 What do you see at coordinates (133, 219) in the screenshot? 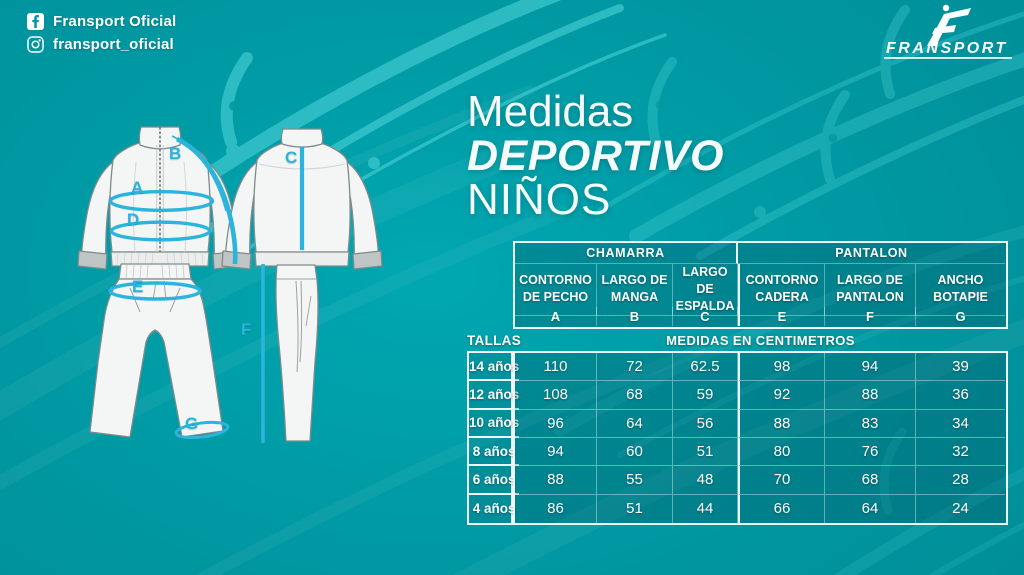
I see `measure-label-d: D` at bounding box center [133, 219].